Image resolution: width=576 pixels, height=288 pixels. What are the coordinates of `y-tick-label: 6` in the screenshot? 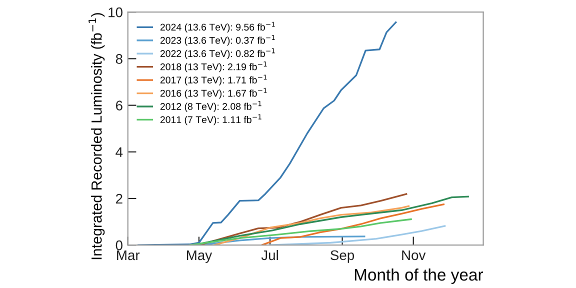 It's located at (119, 105).